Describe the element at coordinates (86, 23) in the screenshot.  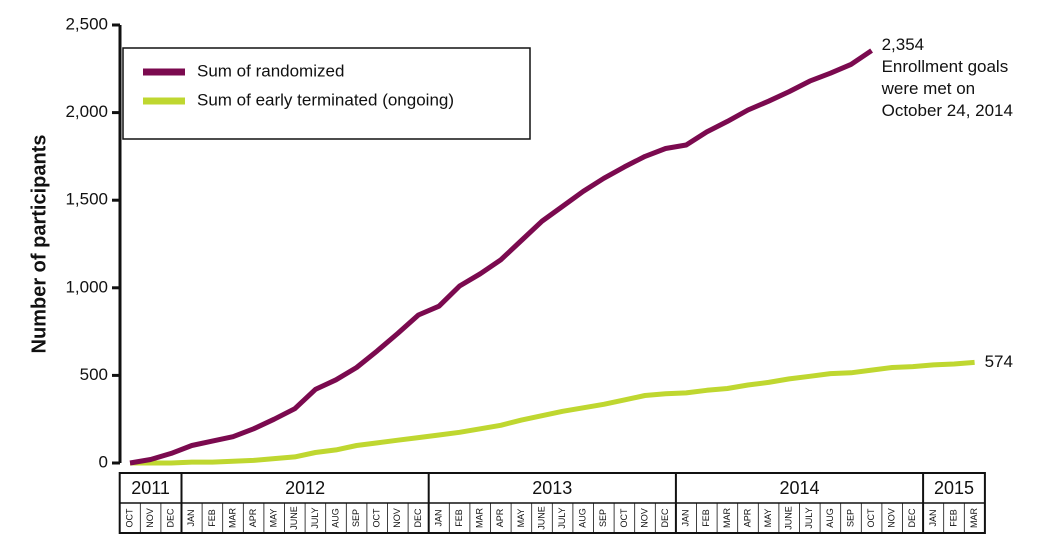
I see `y-tick-label: 2,500` at that location.